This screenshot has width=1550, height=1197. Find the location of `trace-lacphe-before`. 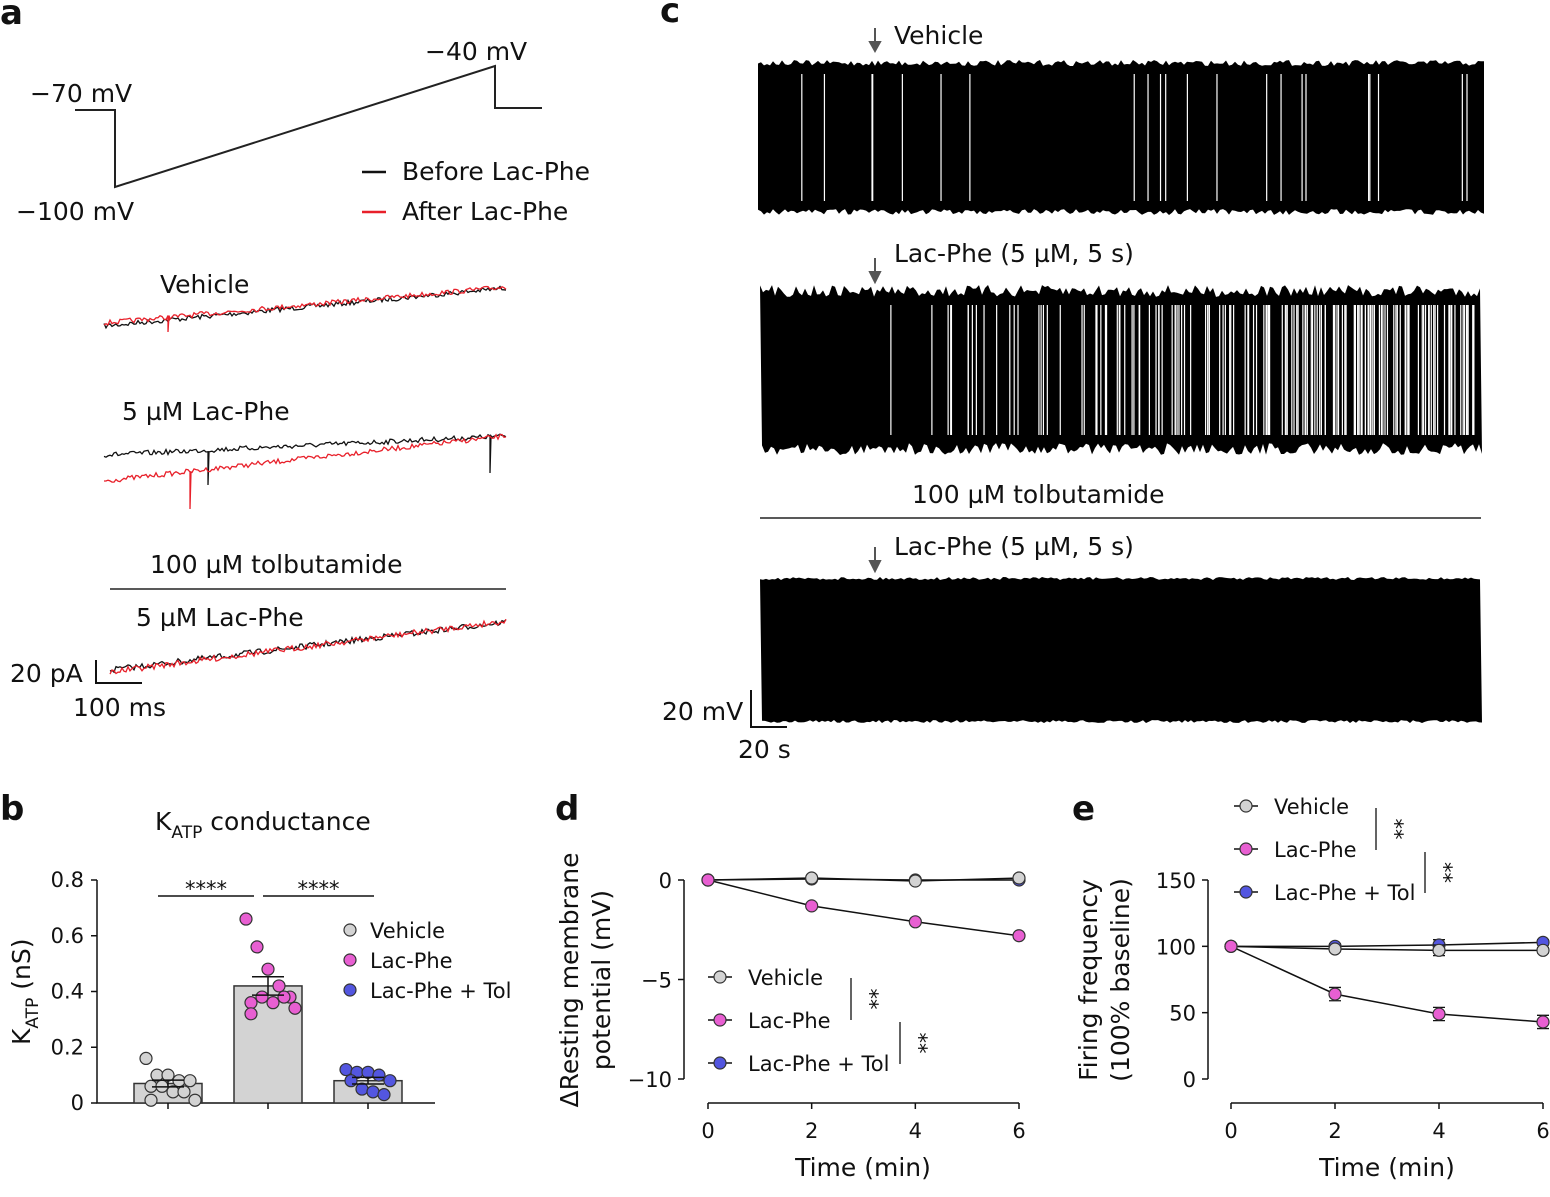

trace-lacphe-before is located at coordinates (305, 459).